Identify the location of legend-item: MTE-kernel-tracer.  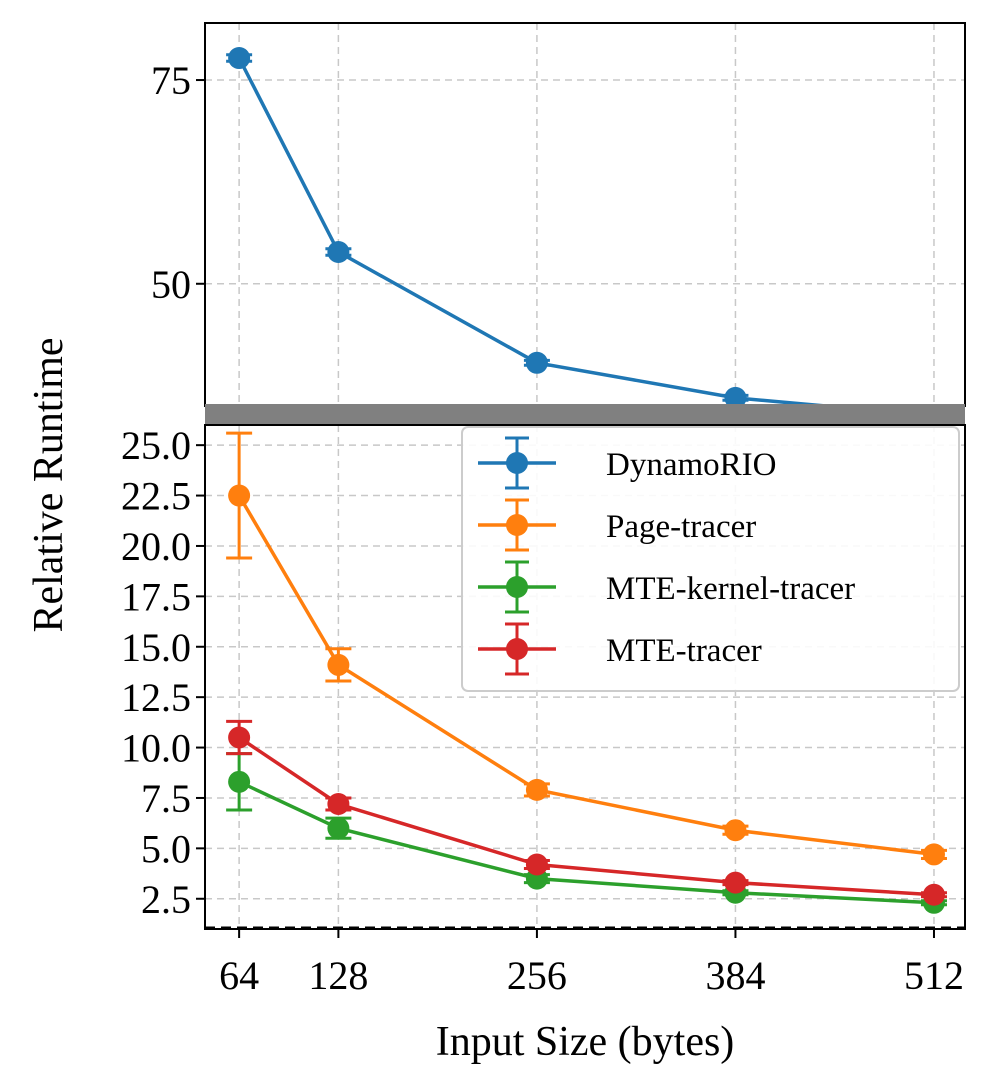
(666, 587).